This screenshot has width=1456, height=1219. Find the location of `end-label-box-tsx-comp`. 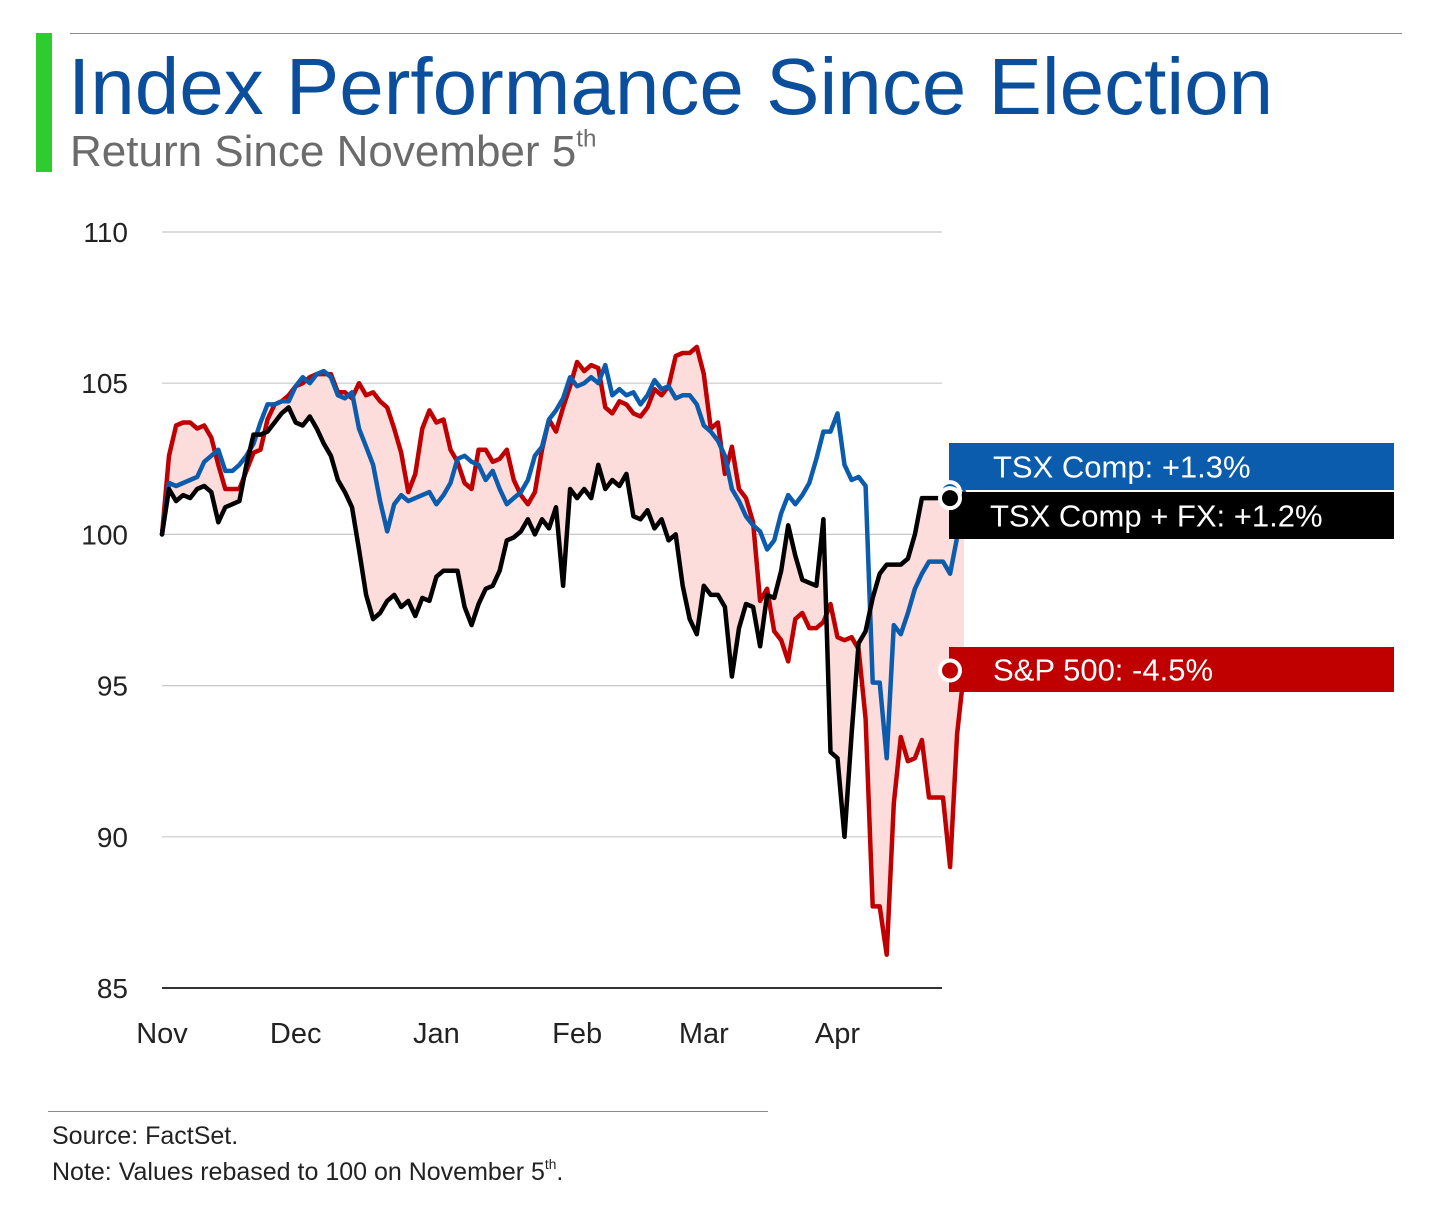

end-label-box-tsx-comp is located at coordinates (1171, 466).